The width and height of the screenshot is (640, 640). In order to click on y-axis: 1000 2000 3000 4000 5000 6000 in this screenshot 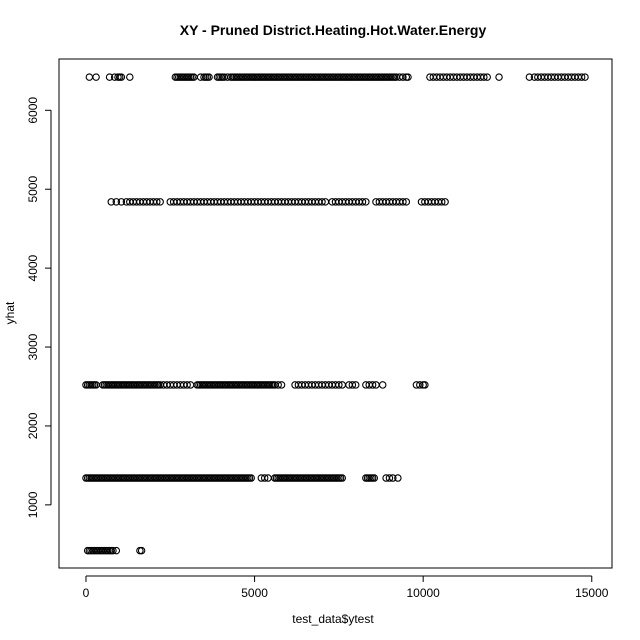, I will do `click(39, 307)`.